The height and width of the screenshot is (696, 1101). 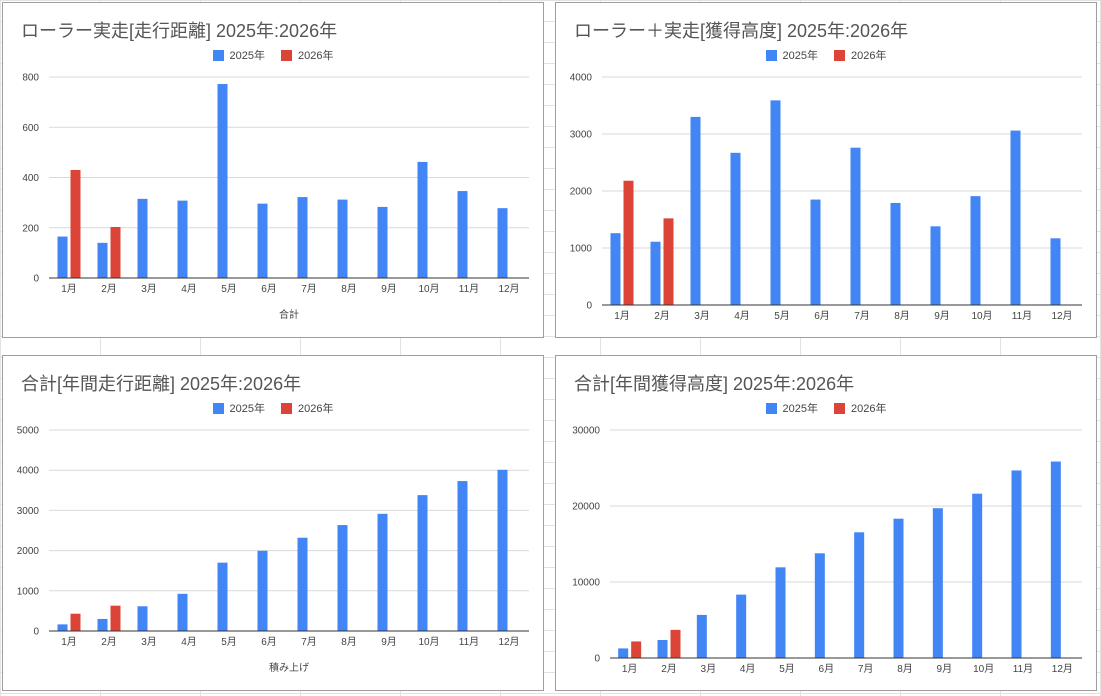 I want to click on y-tick-label: 800, so click(x=30, y=78).